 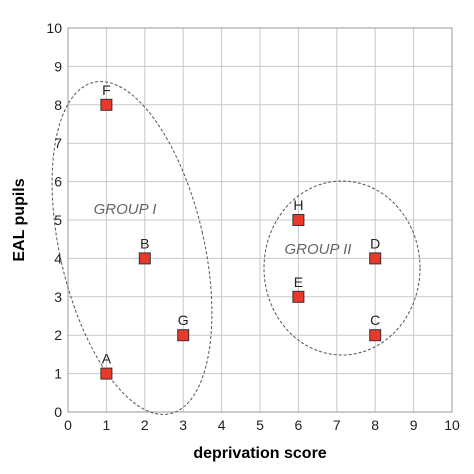 I want to click on point-d: D, so click(x=375, y=250).